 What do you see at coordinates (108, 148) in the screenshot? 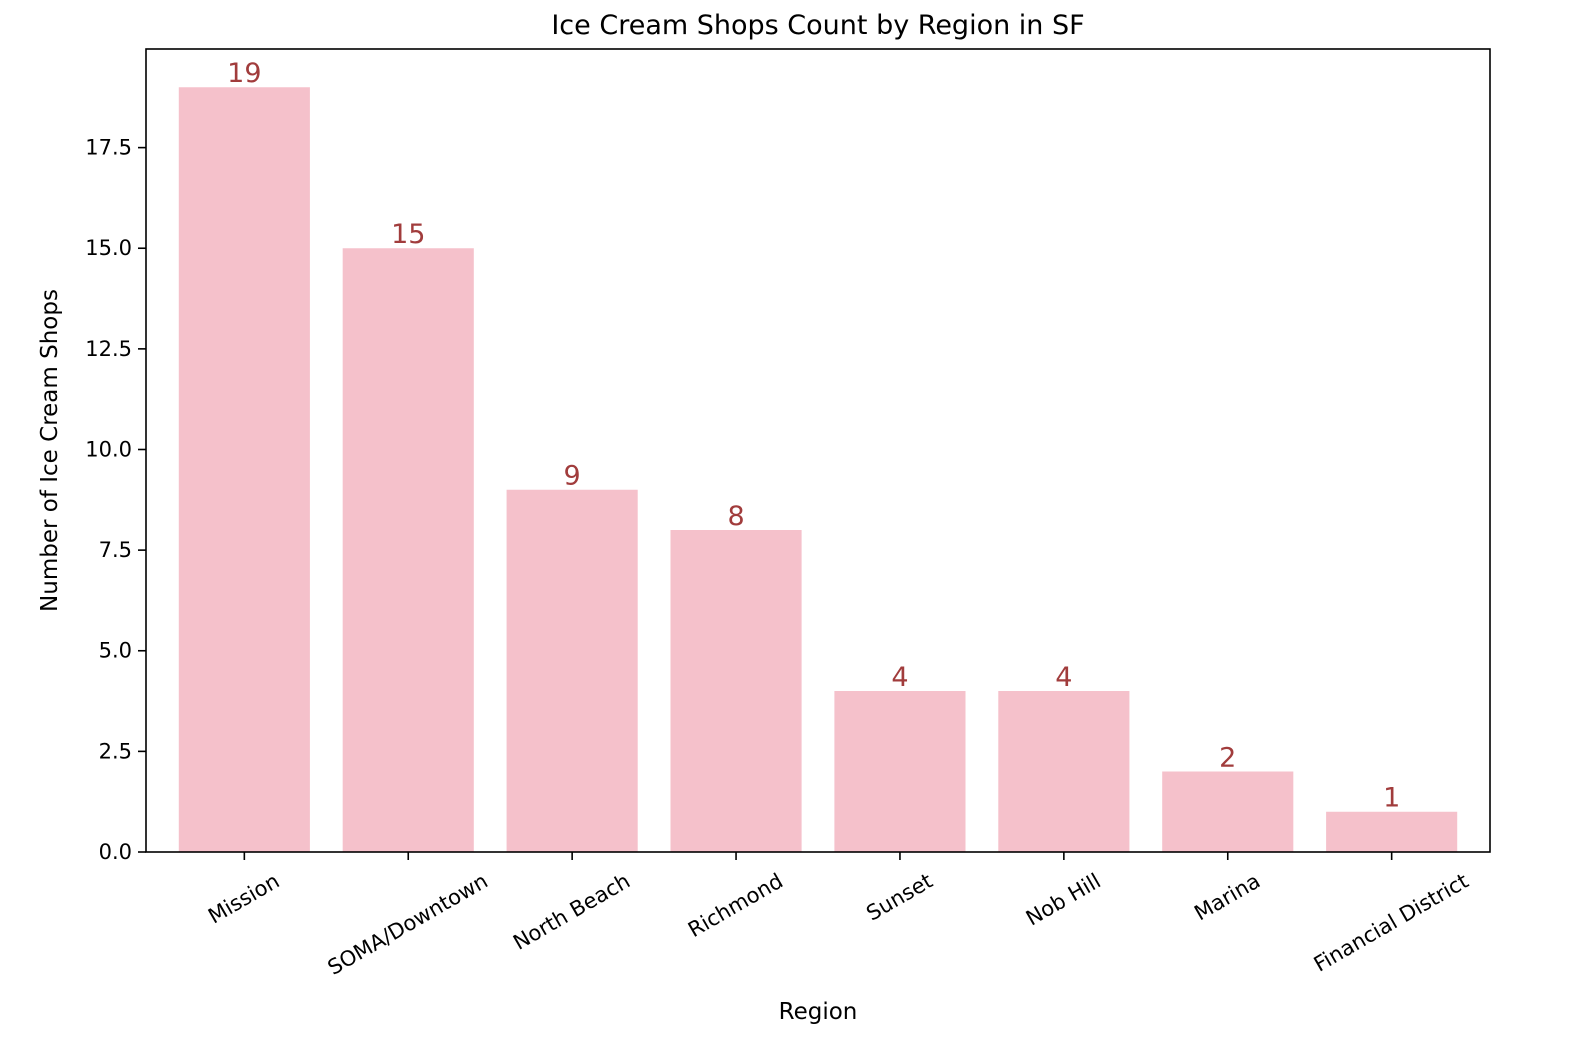
I see `y-tick-label: 17.5` at bounding box center [108, 148].